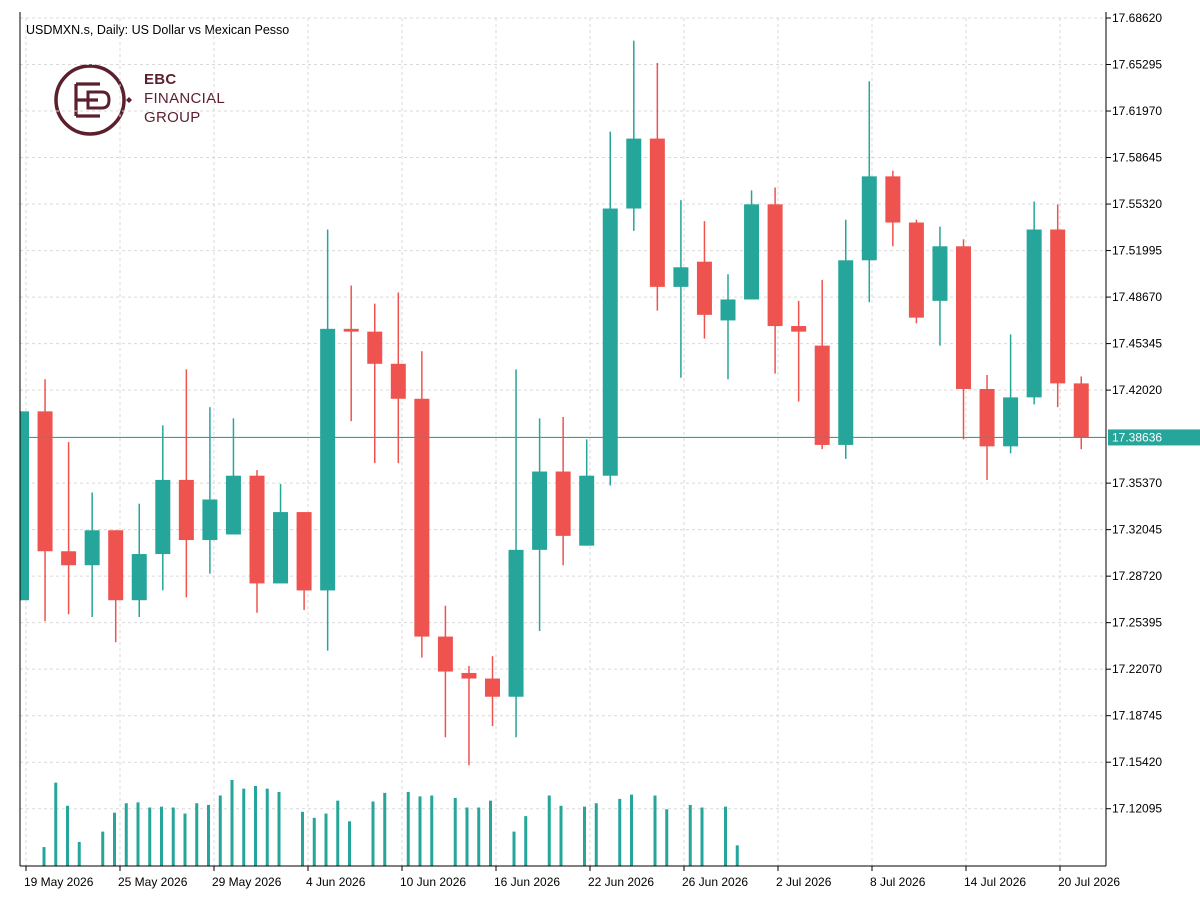 The width and height of the screenshot is (1200, 915). What do you see at coordinates (1137, 65) in the screenshot?
I see `y-tick-label: 17.65295` at bounding box center [1137, 65].